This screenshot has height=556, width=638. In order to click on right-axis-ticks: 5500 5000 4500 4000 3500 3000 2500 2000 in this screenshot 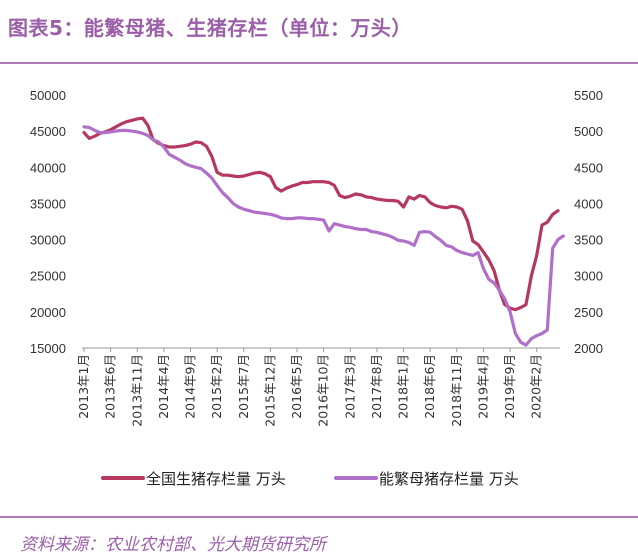, I will do `click(588, 222)`.